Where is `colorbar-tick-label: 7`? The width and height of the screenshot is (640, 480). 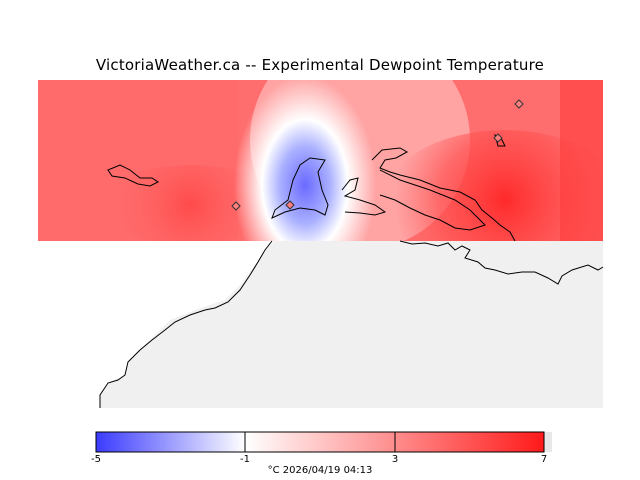 colorbar-tick-label: 7 is located at coordinates (544, 459).